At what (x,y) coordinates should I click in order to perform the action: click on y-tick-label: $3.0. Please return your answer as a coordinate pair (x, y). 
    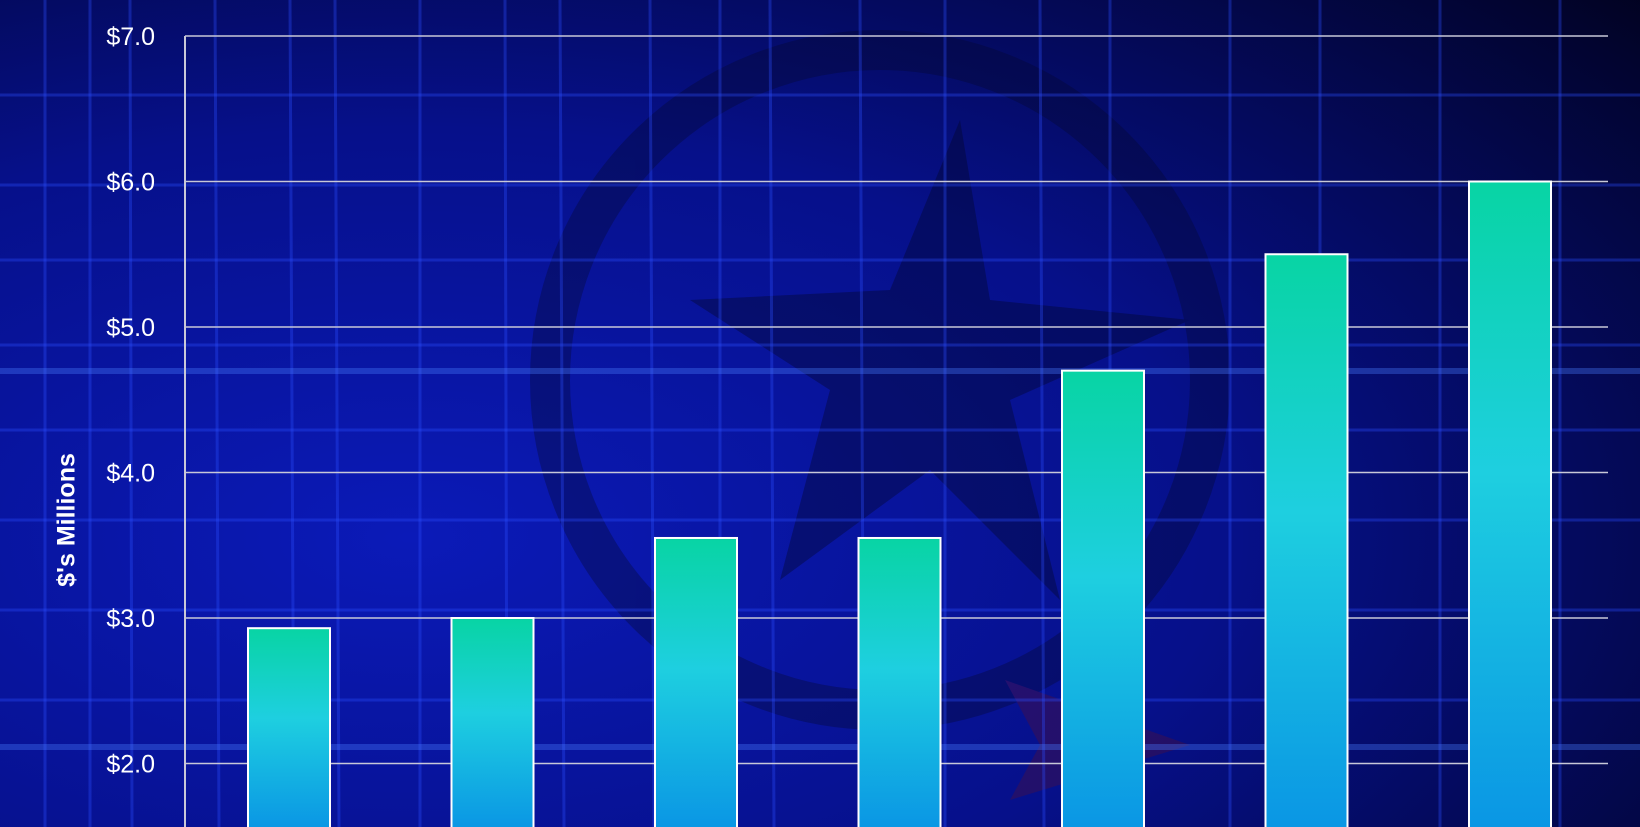
    Looking at the image, I should click on (130, 619).